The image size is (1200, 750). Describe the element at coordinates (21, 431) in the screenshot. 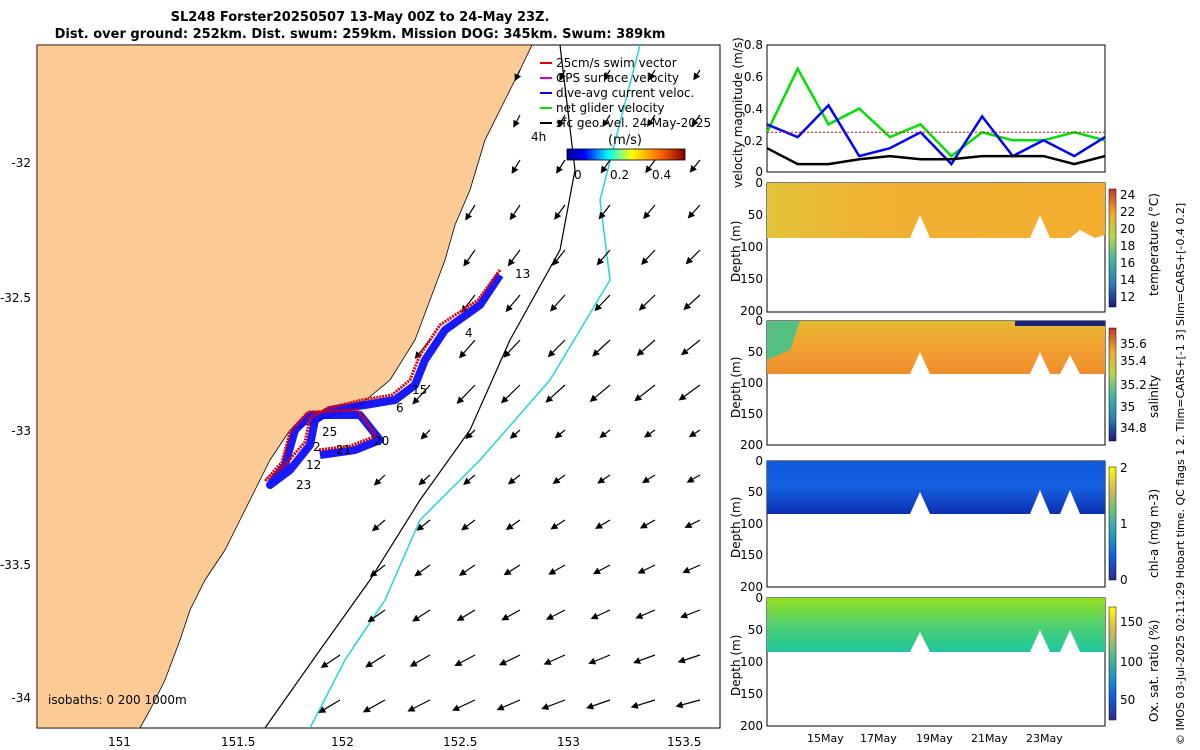

I see `y-tick-label: -33` at that location.